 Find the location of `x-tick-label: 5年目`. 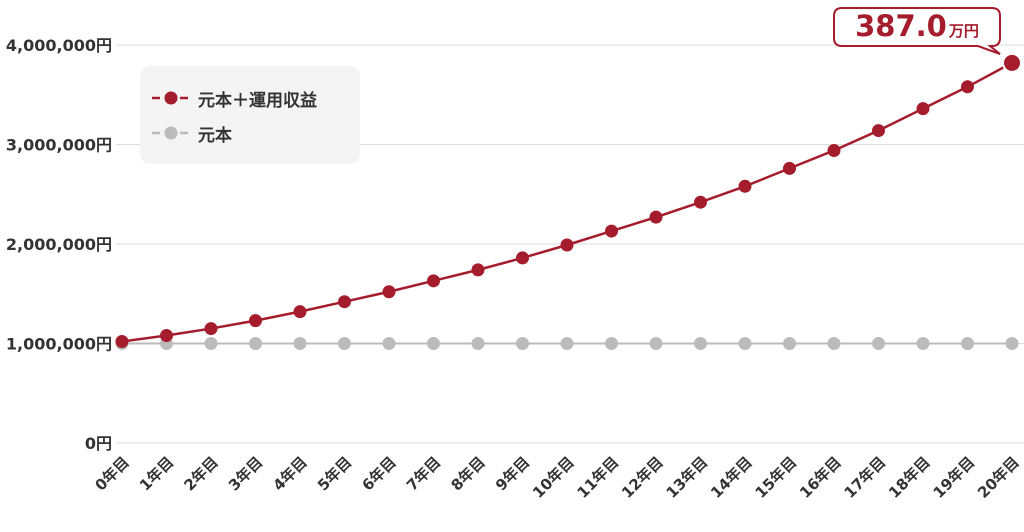

x-tick-label: 5年目 is located at coordinates (334, 473).